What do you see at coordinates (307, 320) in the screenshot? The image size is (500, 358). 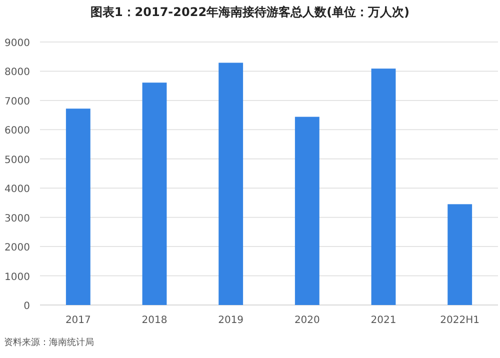 I see `x-tick-label: 2020` at bounding box center [307, 320].